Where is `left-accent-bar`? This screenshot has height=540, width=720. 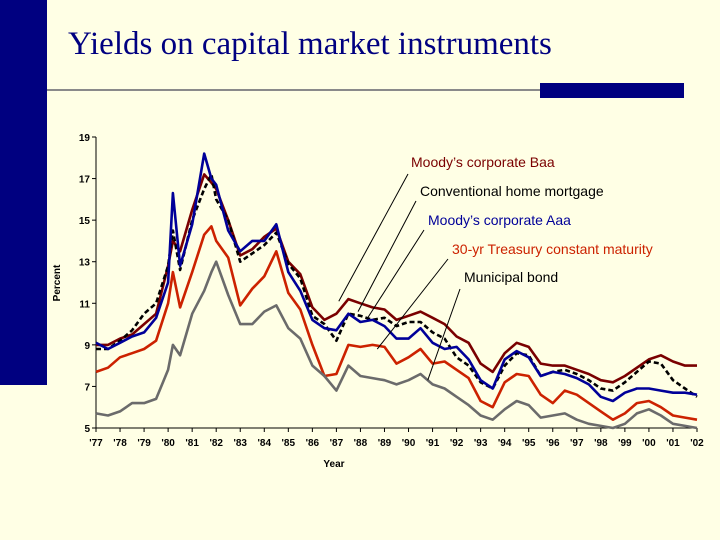 left-accent-bar is located at coordinates (23, 192).